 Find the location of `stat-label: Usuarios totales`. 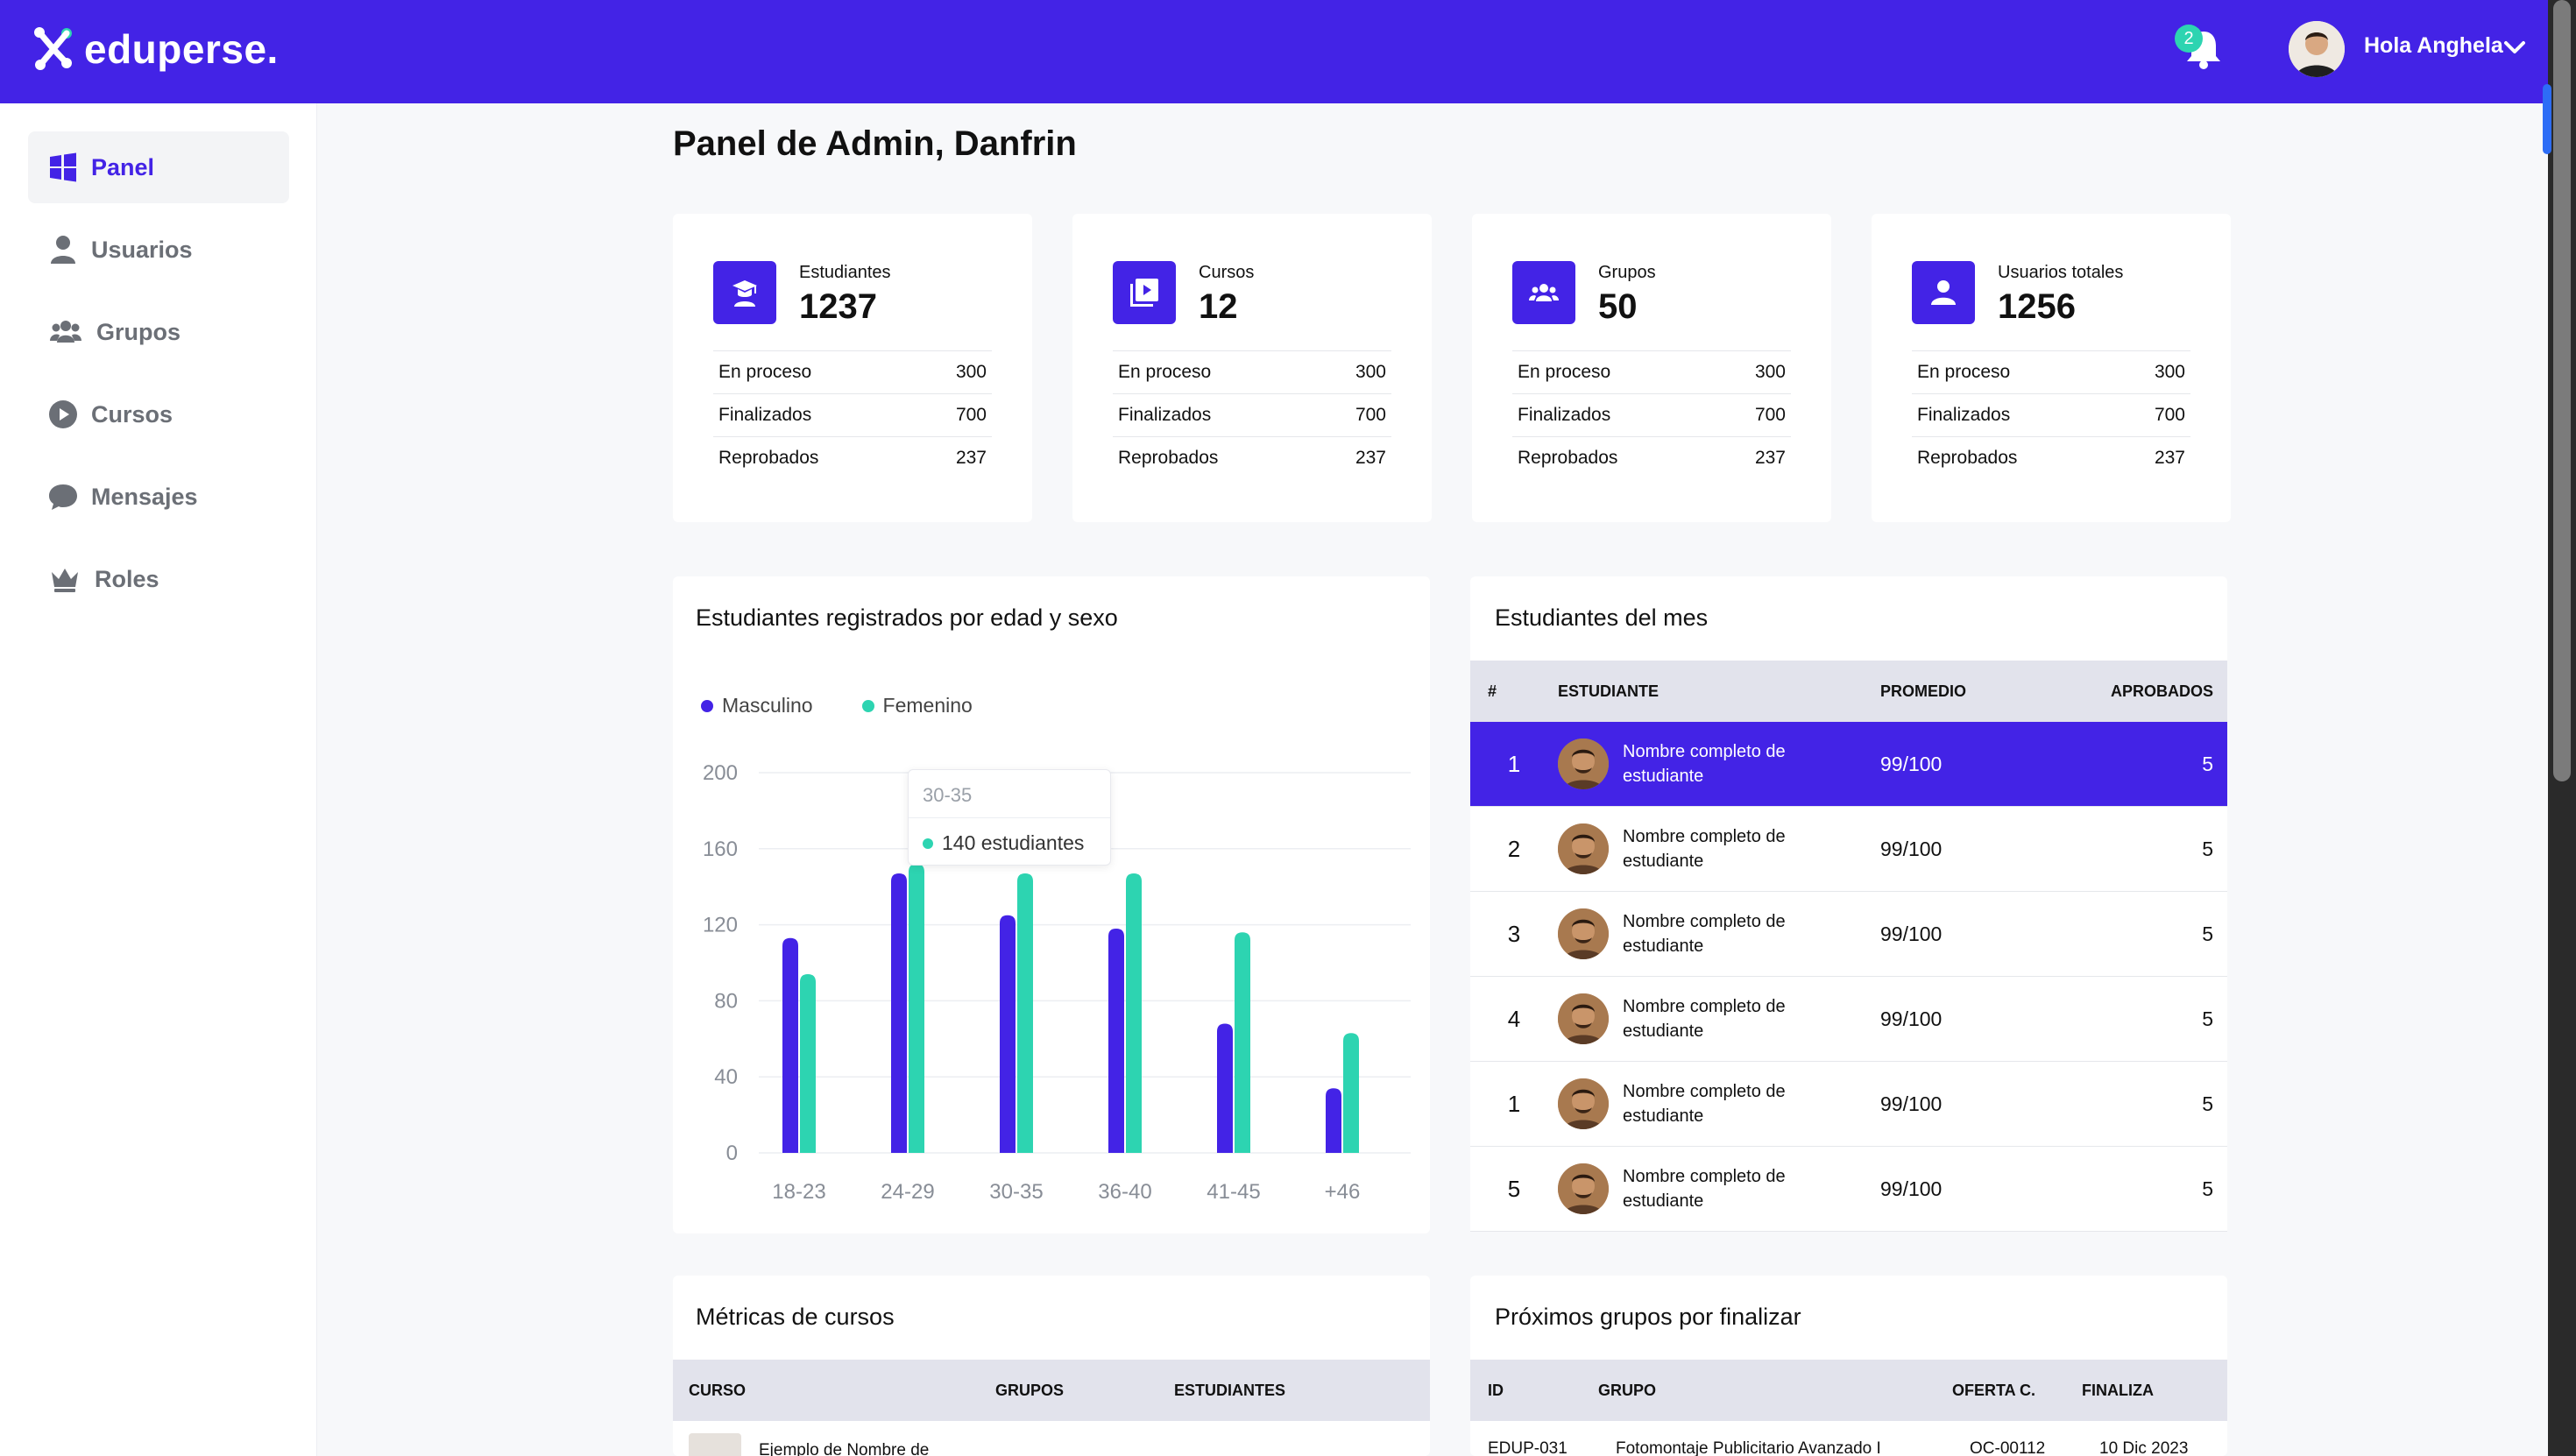

stat-label: Usuarios totales is located at coordinates (2061, 272).